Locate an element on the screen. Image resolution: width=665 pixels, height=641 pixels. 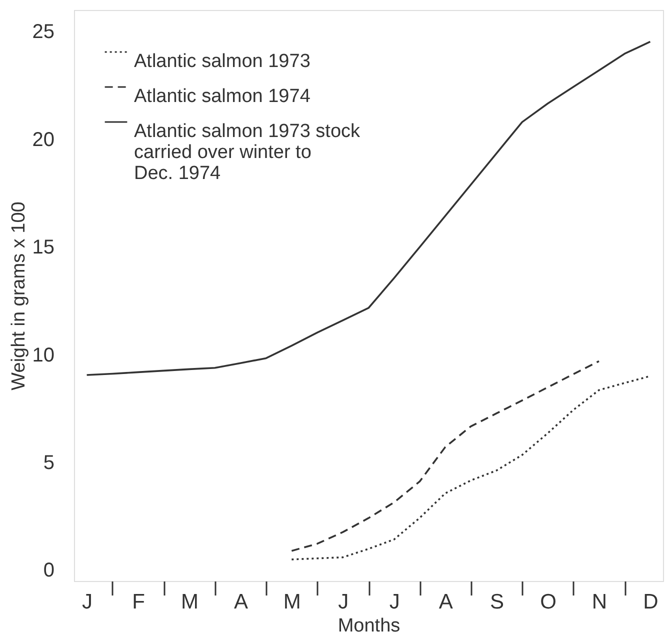
y-tick-label: 10 is located at coordinates (43, 355).